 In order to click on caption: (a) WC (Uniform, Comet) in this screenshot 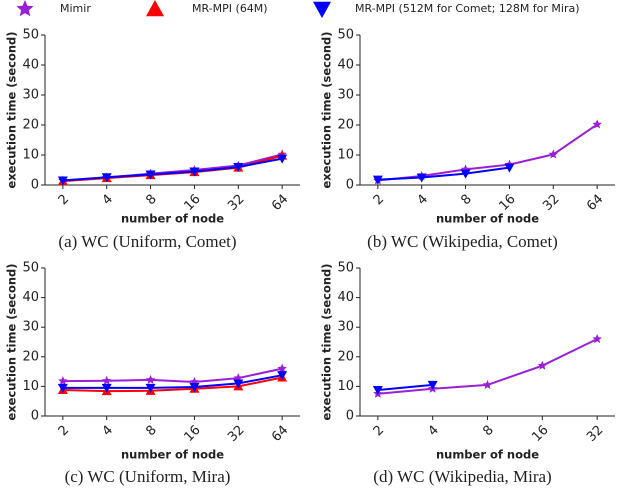, I will do `click(147, 241)`.